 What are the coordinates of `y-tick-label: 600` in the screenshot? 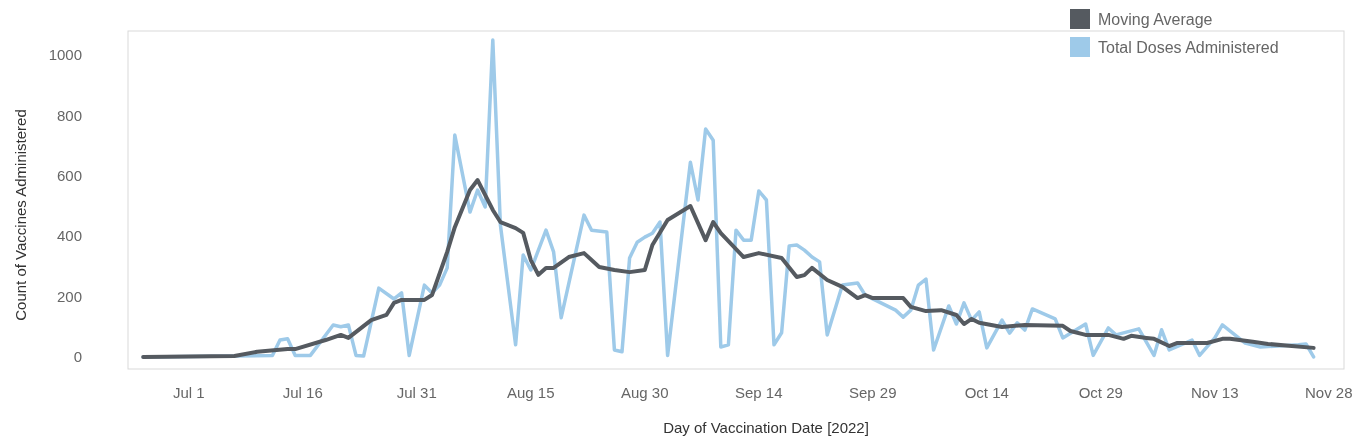 It's located at (69, 176).